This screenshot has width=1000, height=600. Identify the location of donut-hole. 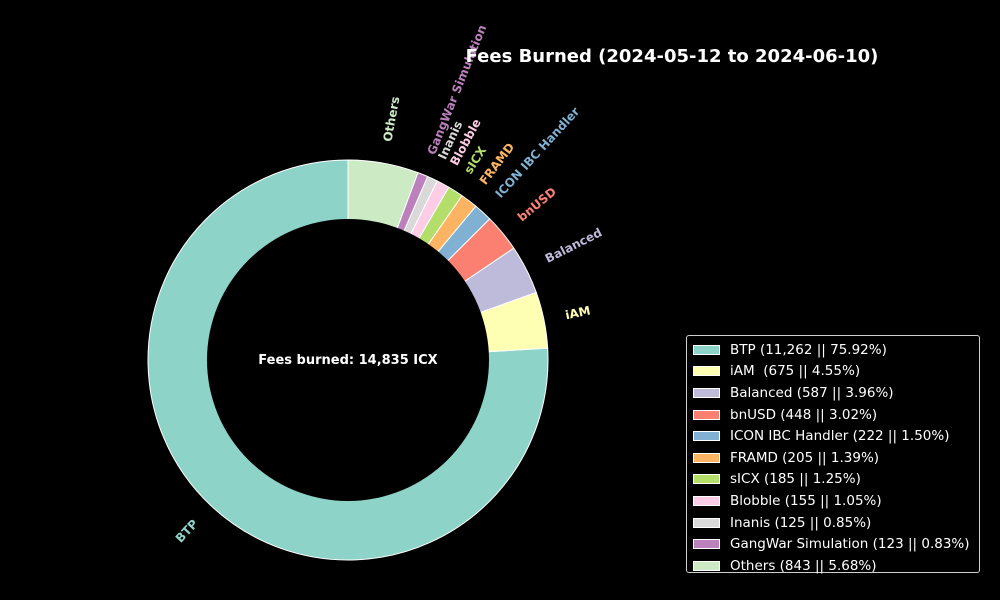
(348, 360).